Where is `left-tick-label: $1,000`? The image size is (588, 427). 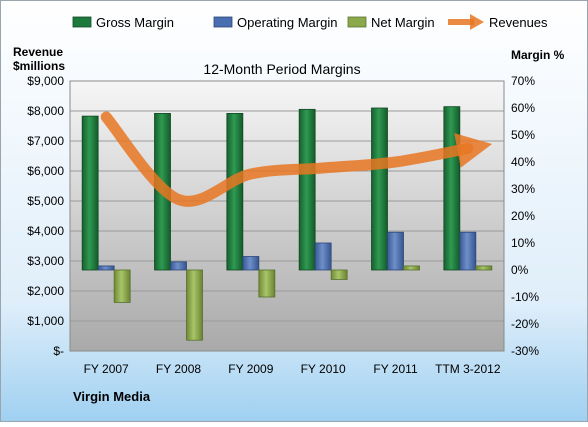
left-tick-label: $1,000 is located at coordinates (45, 321).